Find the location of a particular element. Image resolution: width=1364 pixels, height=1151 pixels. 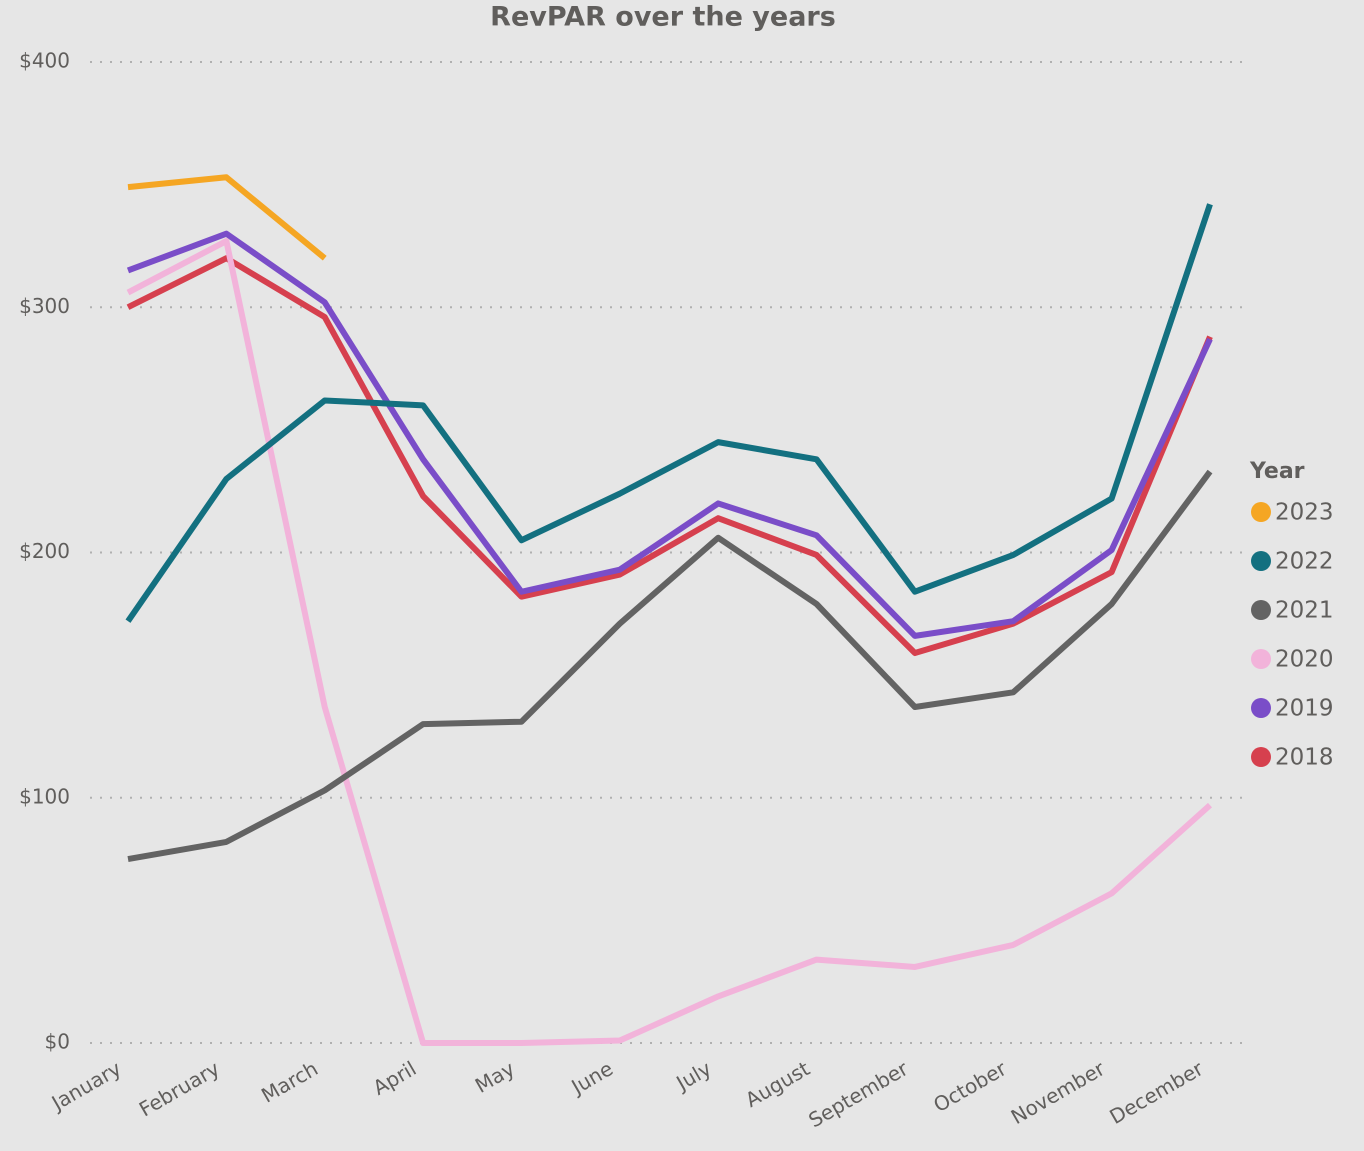

legend-label: 2021 is located at coordinates (1304, 611).